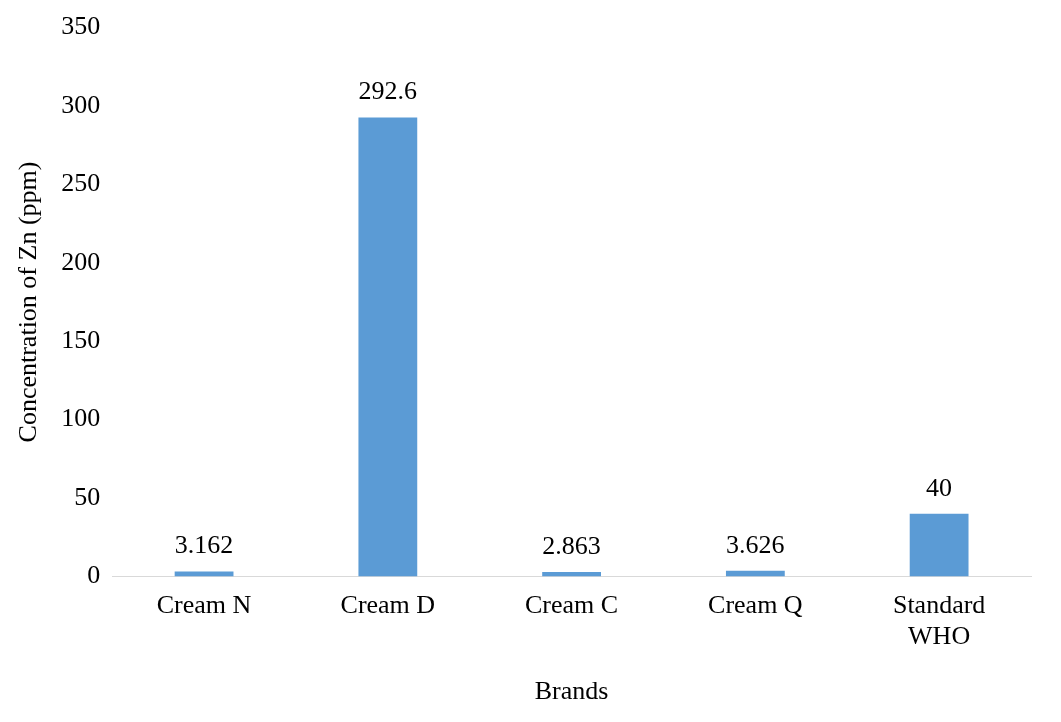  What do you see at coordinates (755, 604) in the screenshot?
I see `x-tick-label: Cream Q` at bounding box center [755, 604].